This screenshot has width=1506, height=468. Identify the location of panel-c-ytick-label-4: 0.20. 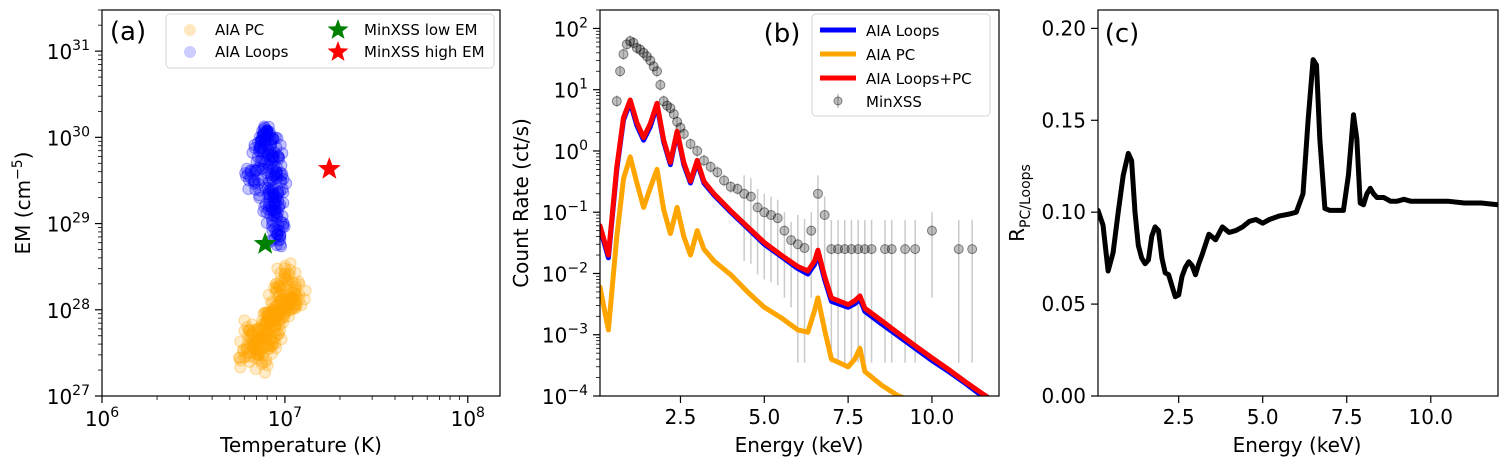
(1063, 28).